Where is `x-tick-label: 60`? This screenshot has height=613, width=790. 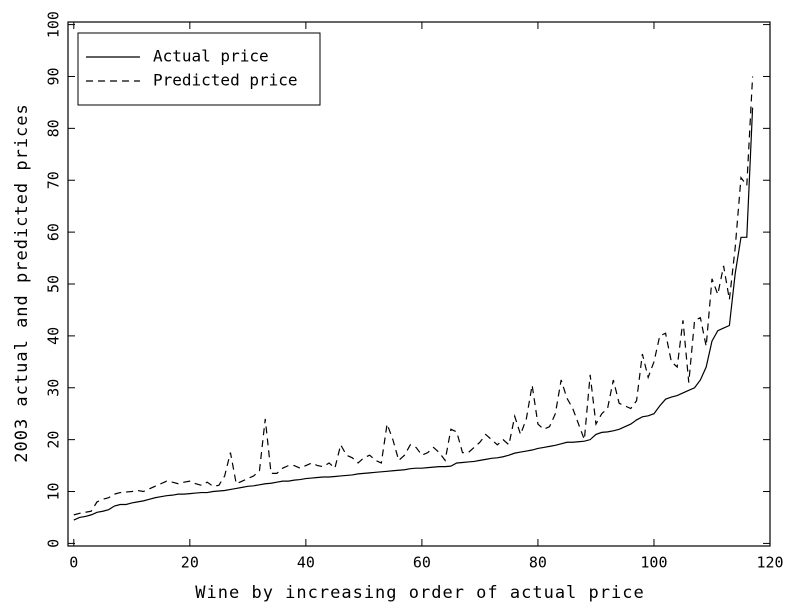 x-tick-label: 60 is located at coordinates (422, 563).